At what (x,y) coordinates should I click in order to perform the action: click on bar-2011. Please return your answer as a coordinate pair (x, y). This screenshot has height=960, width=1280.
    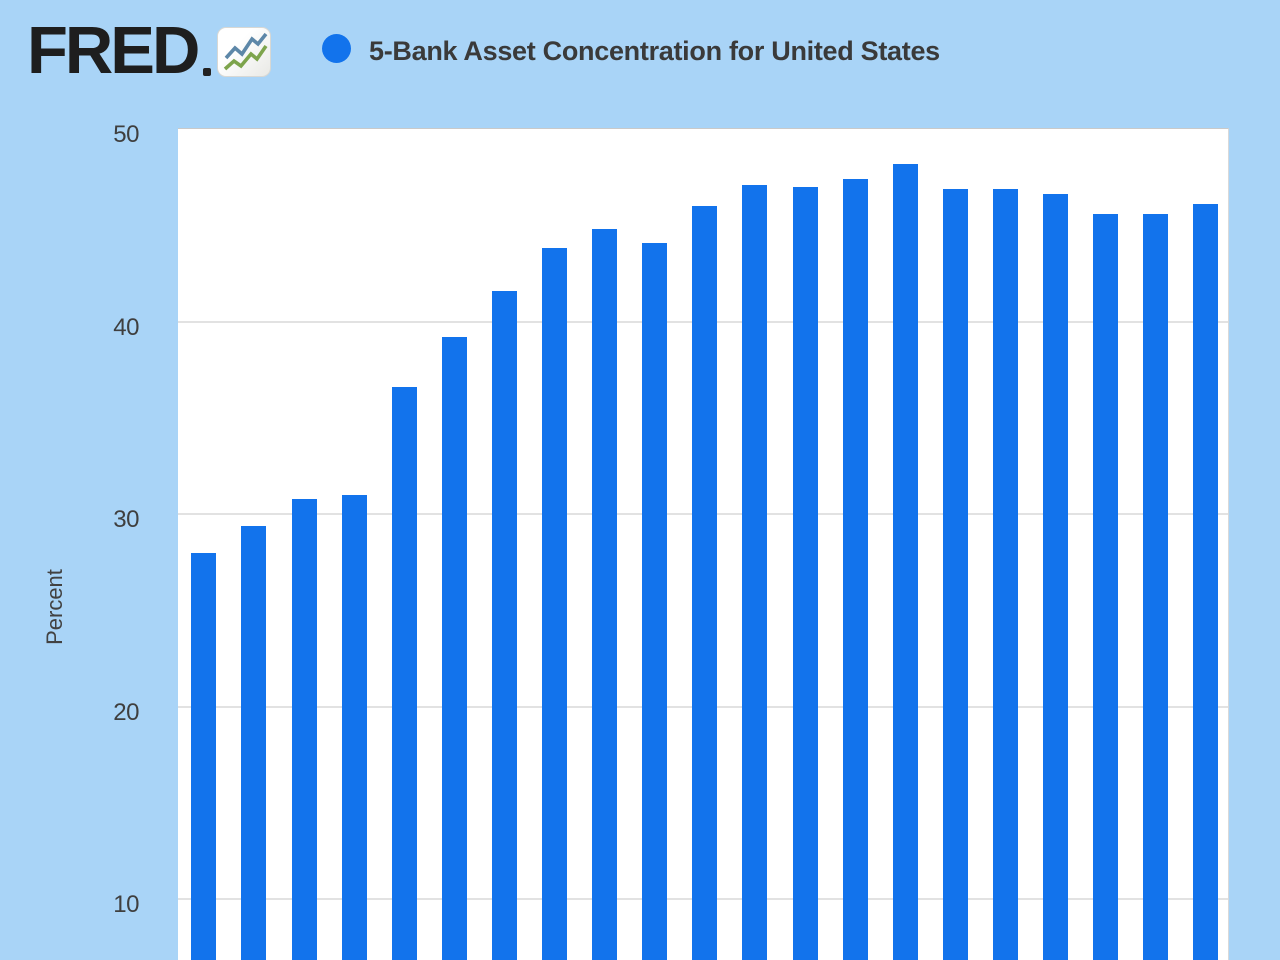
    Looking at the image, I should click on (955, 574).